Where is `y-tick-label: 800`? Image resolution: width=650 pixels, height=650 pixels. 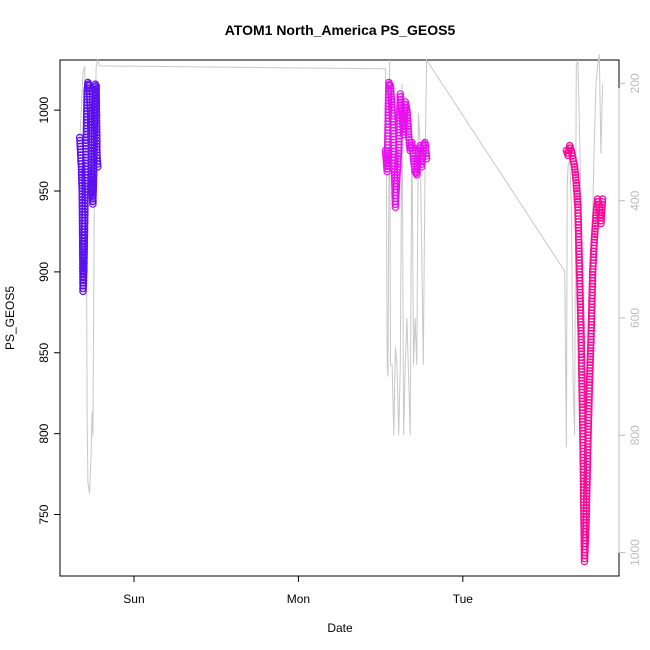 y-tick-label: 800 is located at coordinates (44, 433).